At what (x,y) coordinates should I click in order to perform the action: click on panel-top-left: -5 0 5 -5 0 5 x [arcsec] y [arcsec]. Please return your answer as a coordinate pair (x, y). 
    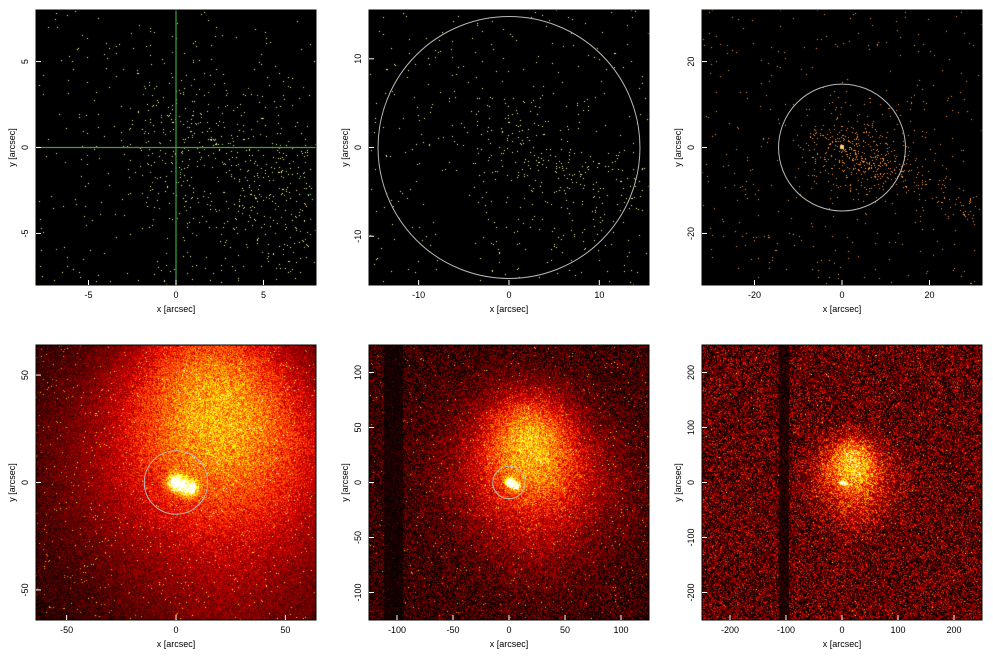
    Looking at the image, I should click on (162, 161).